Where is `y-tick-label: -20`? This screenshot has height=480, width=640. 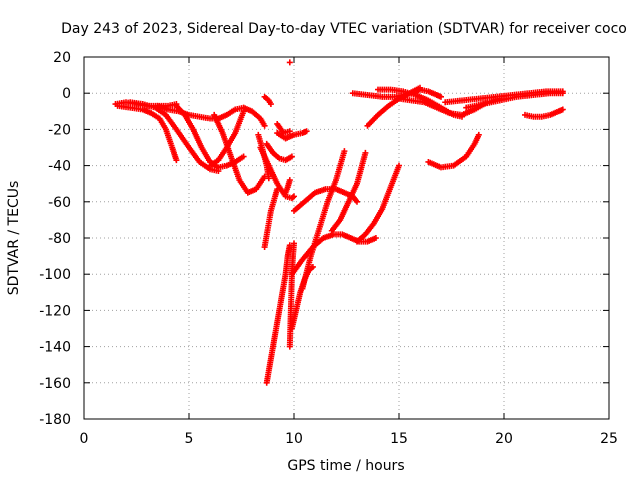
y-tick-label: -20 is located at coordinates (59, 130).